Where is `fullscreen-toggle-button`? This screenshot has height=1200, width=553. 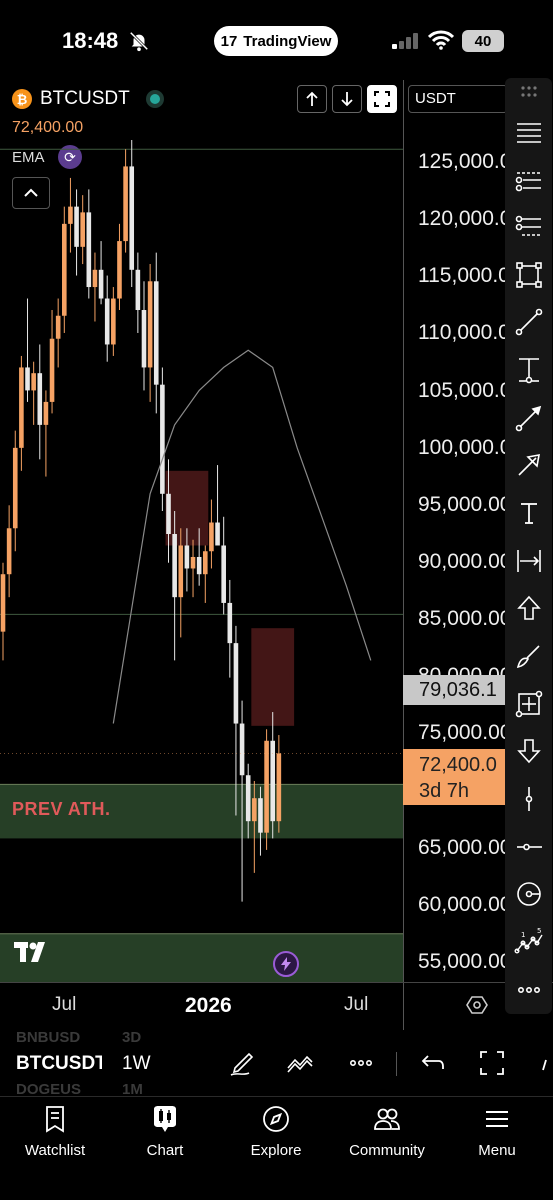 fullscreen-toggle-button is located at coordinates (382, 99).